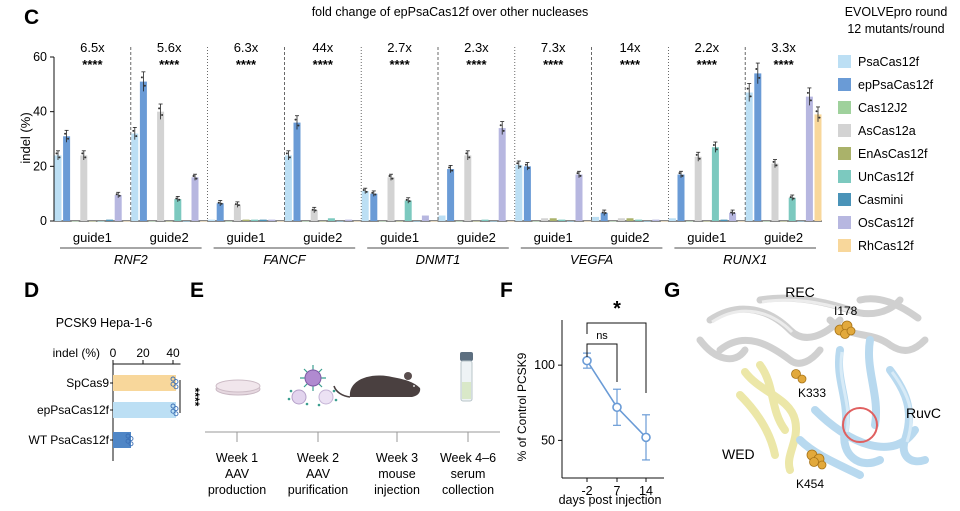 This screenshot has height=511, width=960. What do you see at coordinates (617, 309) in the screenshot?
I see `star-label: *` at bounding box center [617, 309].